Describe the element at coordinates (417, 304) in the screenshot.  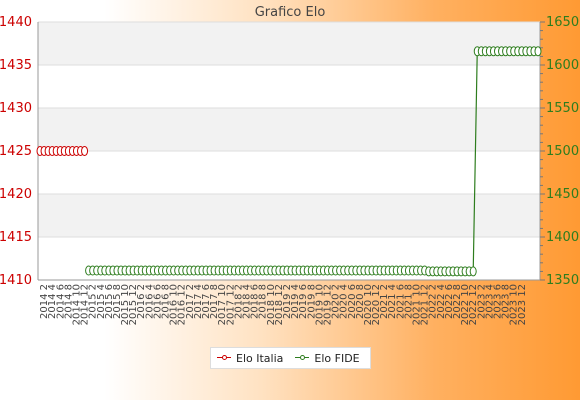
I see `x-tick-label: 2021 10` at that location.